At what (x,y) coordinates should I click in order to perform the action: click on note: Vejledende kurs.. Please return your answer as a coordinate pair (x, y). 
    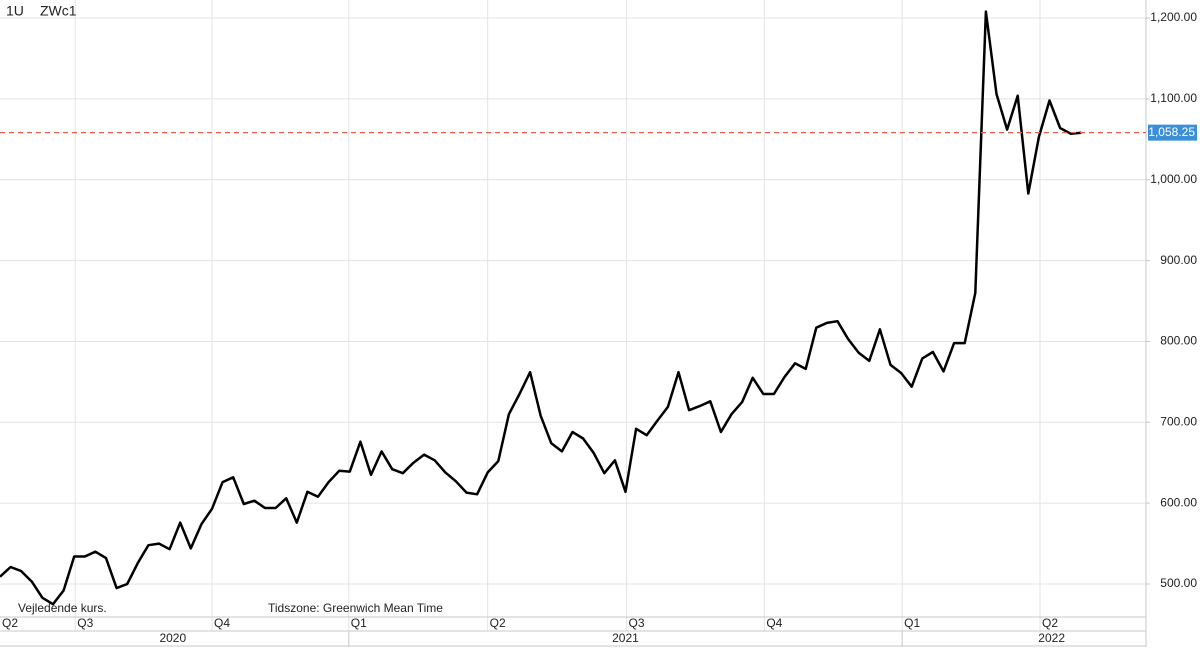
    Looking at the image, I should click on (62, 608).